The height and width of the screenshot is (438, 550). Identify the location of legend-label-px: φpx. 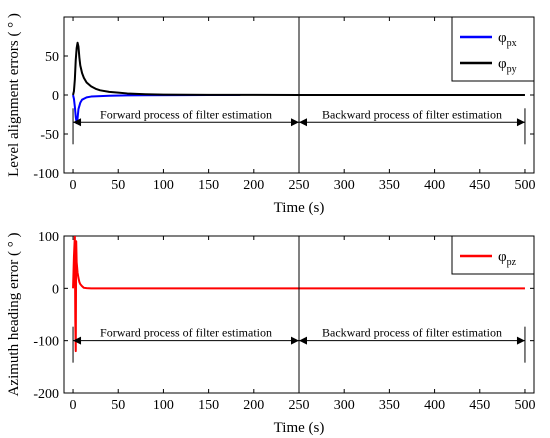
(507, 39).